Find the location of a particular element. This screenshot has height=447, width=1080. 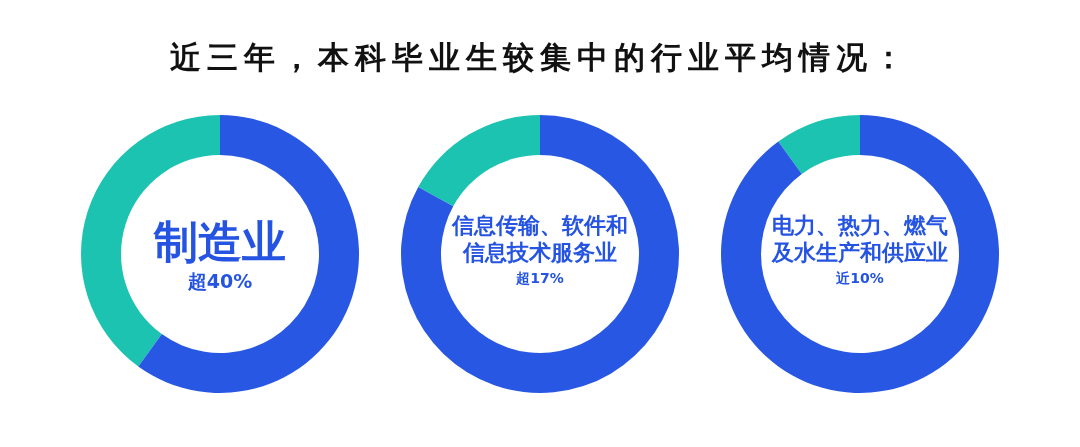

slice-label: 制造业 is located at coordinates (219, 241).